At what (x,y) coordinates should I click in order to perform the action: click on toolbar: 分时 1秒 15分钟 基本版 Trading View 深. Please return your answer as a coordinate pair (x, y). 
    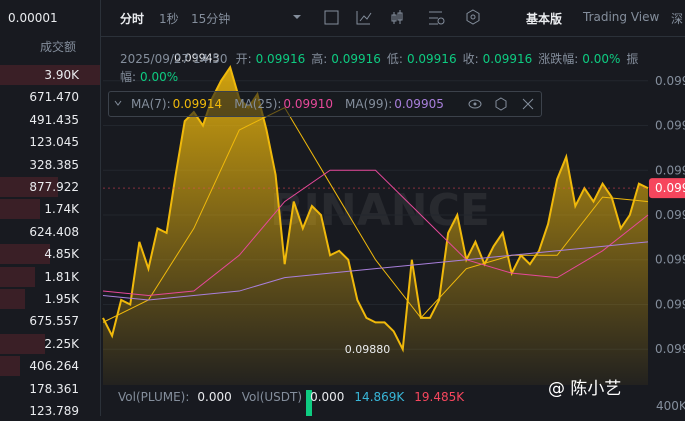
    Looking at the image, I should click on (393, 18).